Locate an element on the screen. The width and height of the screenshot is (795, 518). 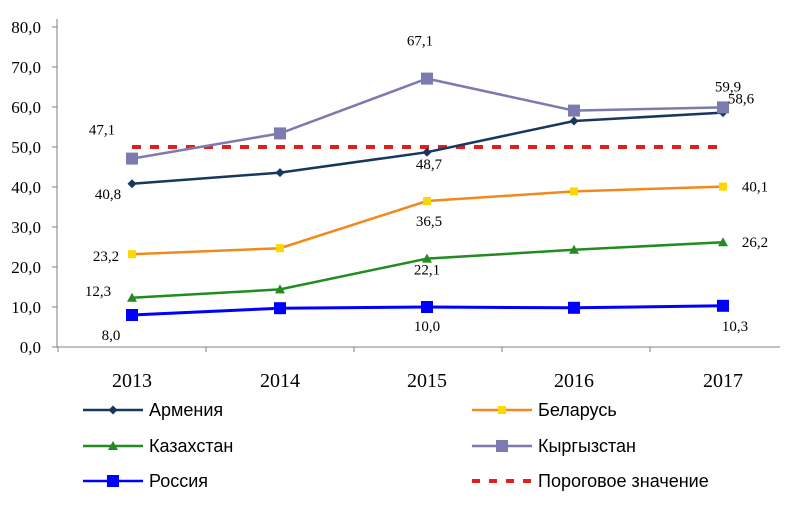
data-label: 40,8 is located at coordinates (108, 195).